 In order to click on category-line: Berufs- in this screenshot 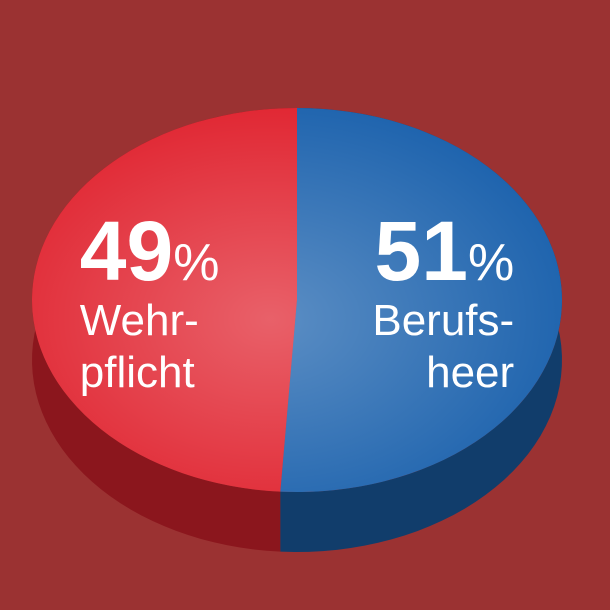, I will do `click(443, 320)`.